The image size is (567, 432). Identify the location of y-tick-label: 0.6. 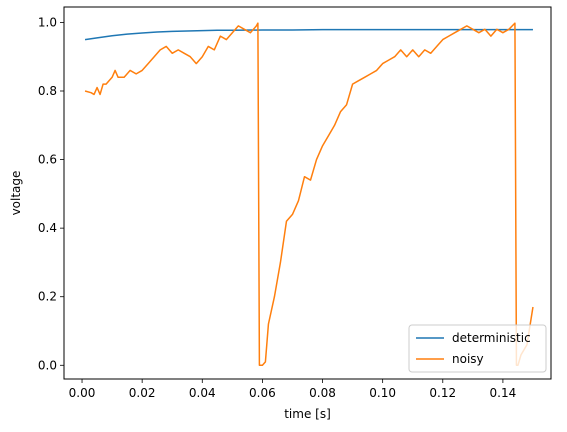
(47, 160).